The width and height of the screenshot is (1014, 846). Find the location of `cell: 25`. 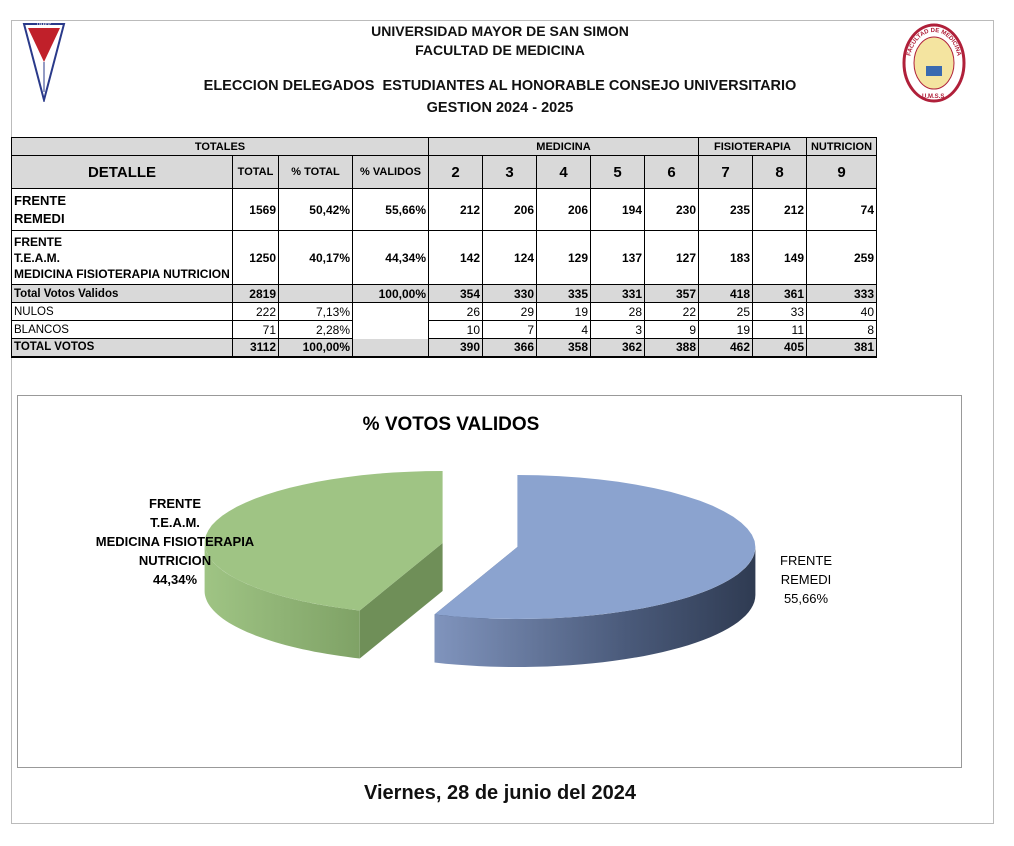

cell: 25 is located at coordinates (725, 311).